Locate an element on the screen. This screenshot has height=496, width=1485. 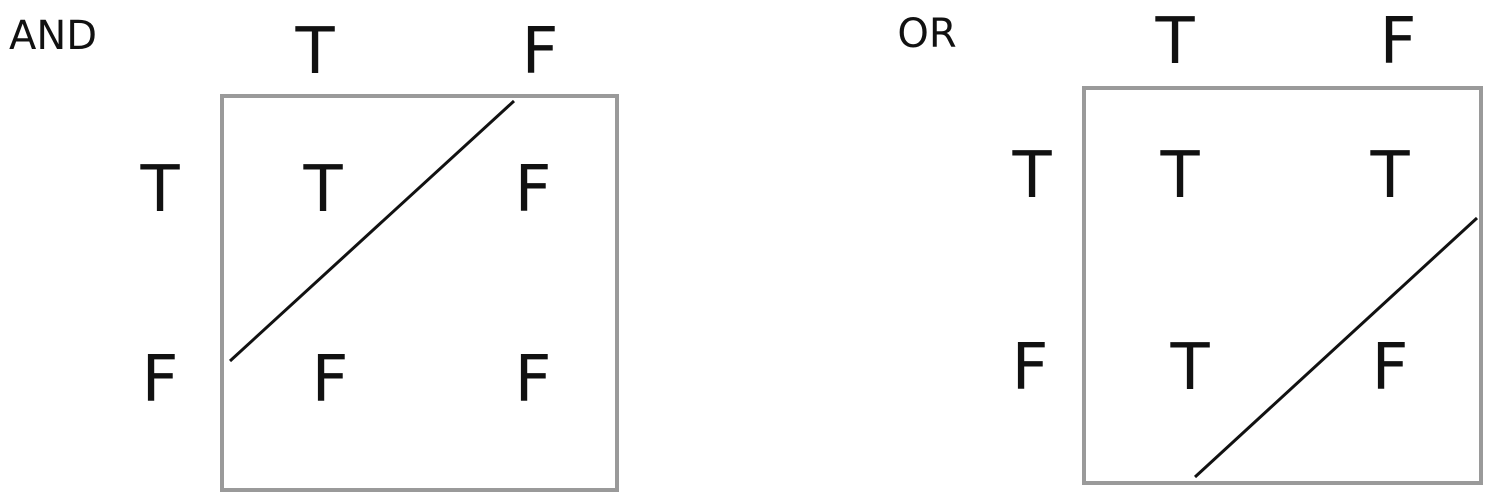
or-cell-f-f: F is located at coordinates (1390, 368).